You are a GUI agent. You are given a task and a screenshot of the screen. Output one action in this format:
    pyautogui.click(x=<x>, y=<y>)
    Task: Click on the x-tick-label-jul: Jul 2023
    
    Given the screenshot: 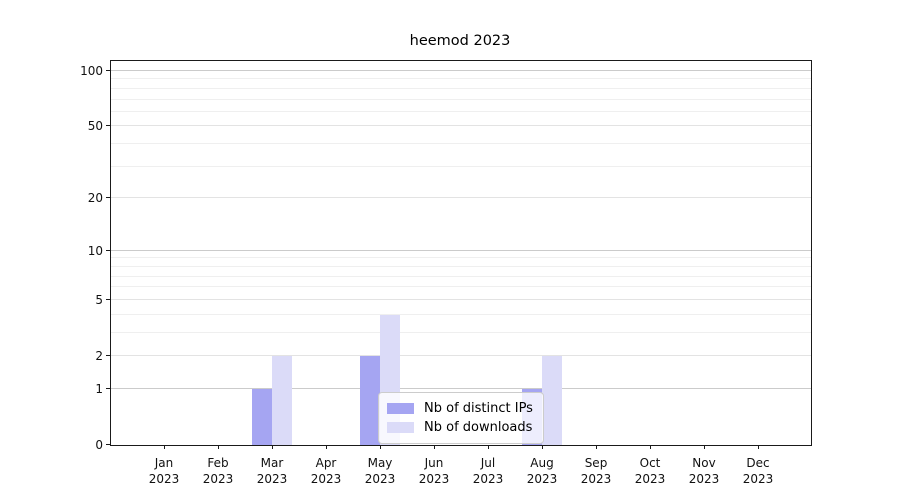 What is the action you would take?
    pyautogui.click(x=488, y=471)
    